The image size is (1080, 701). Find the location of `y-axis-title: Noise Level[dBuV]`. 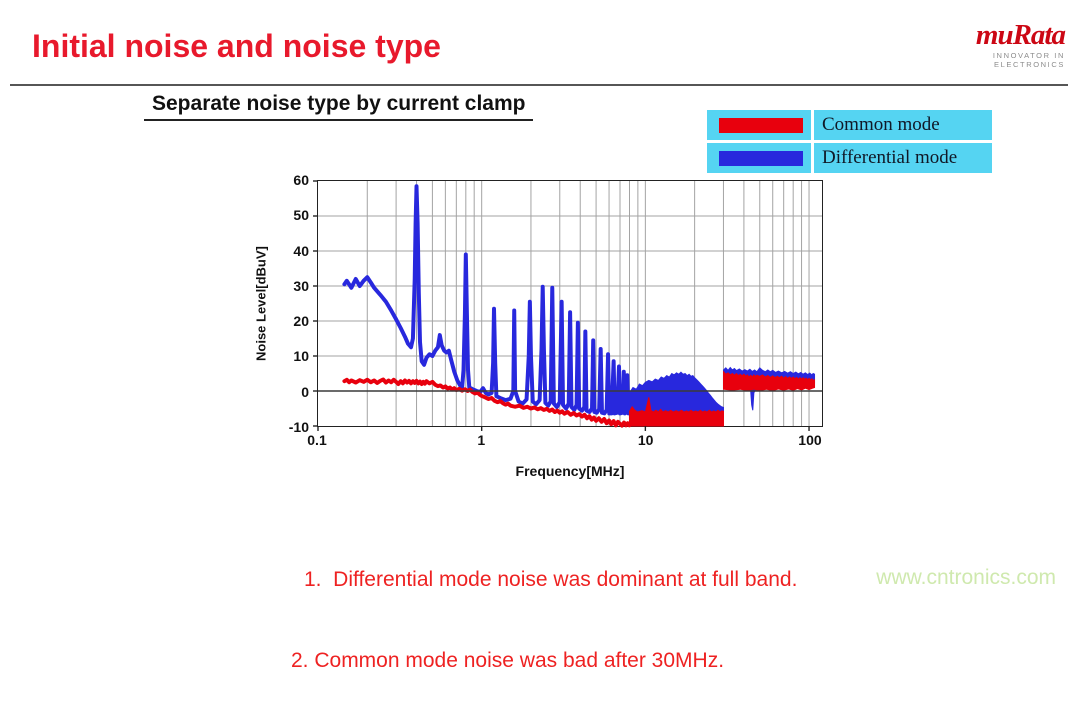

y-axis-title: Noise Level[dBuV] is located at coordinates (261, 303).